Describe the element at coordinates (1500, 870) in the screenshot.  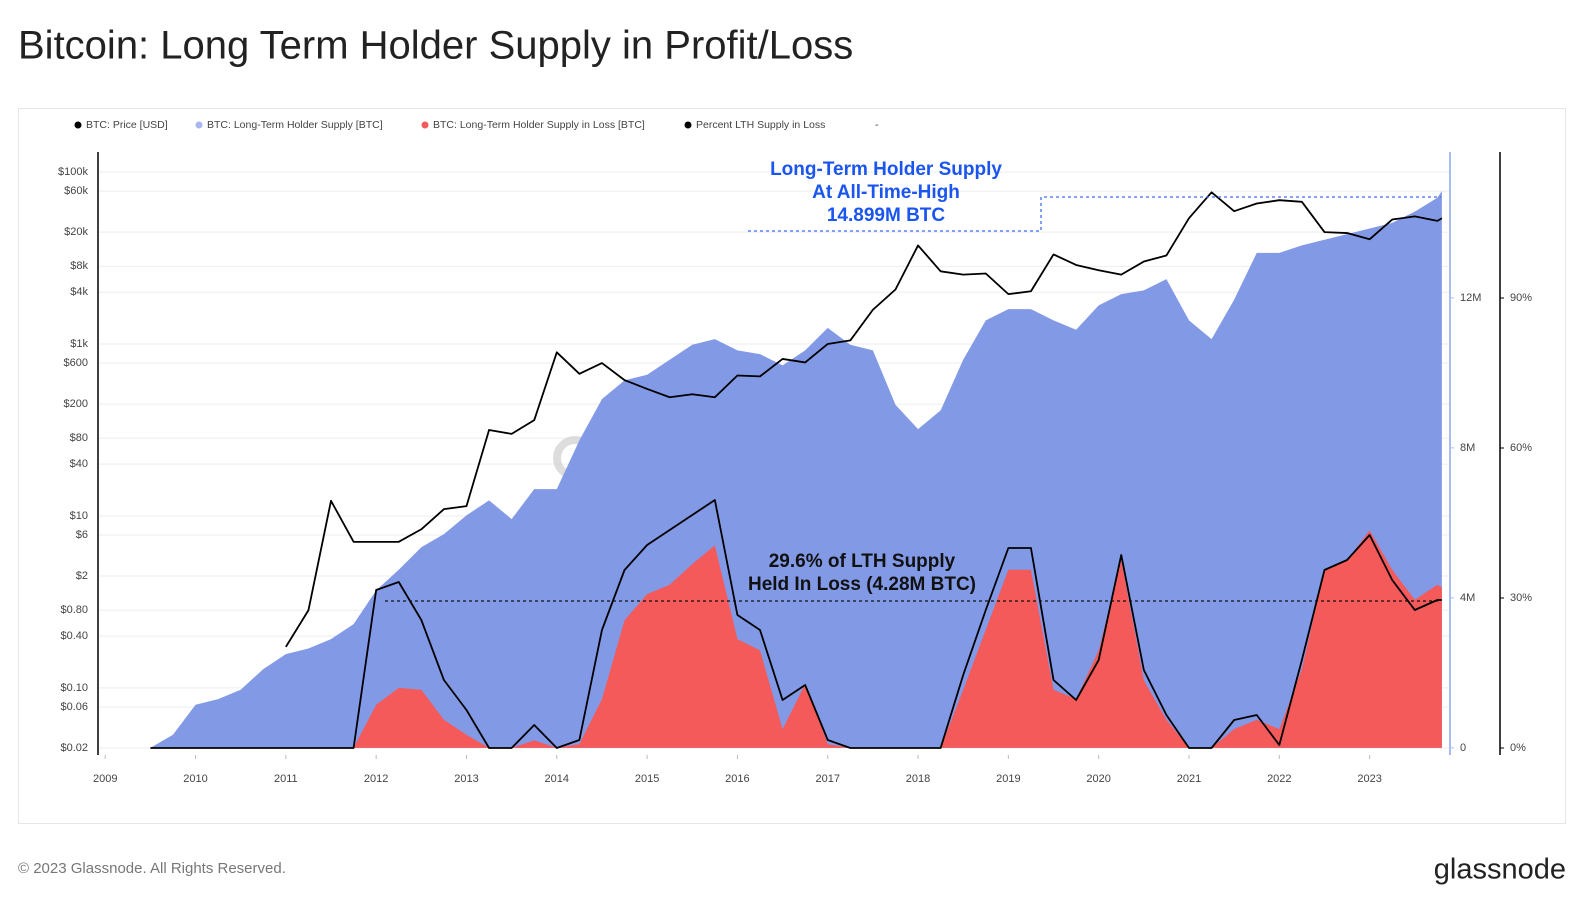
I see `brand-logo: glassnode` at that location.